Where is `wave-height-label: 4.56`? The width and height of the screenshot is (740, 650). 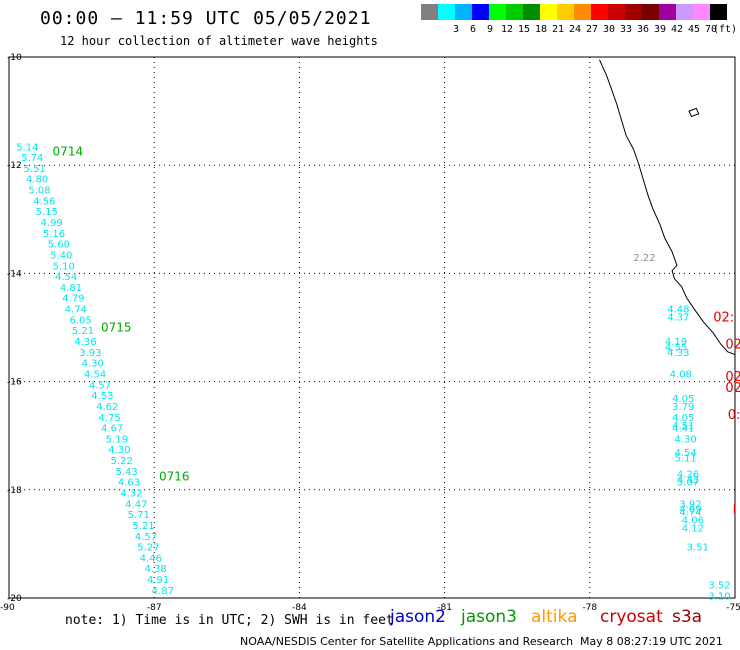 wave-height-label: 4.56 is located at coordinates (44, 201).